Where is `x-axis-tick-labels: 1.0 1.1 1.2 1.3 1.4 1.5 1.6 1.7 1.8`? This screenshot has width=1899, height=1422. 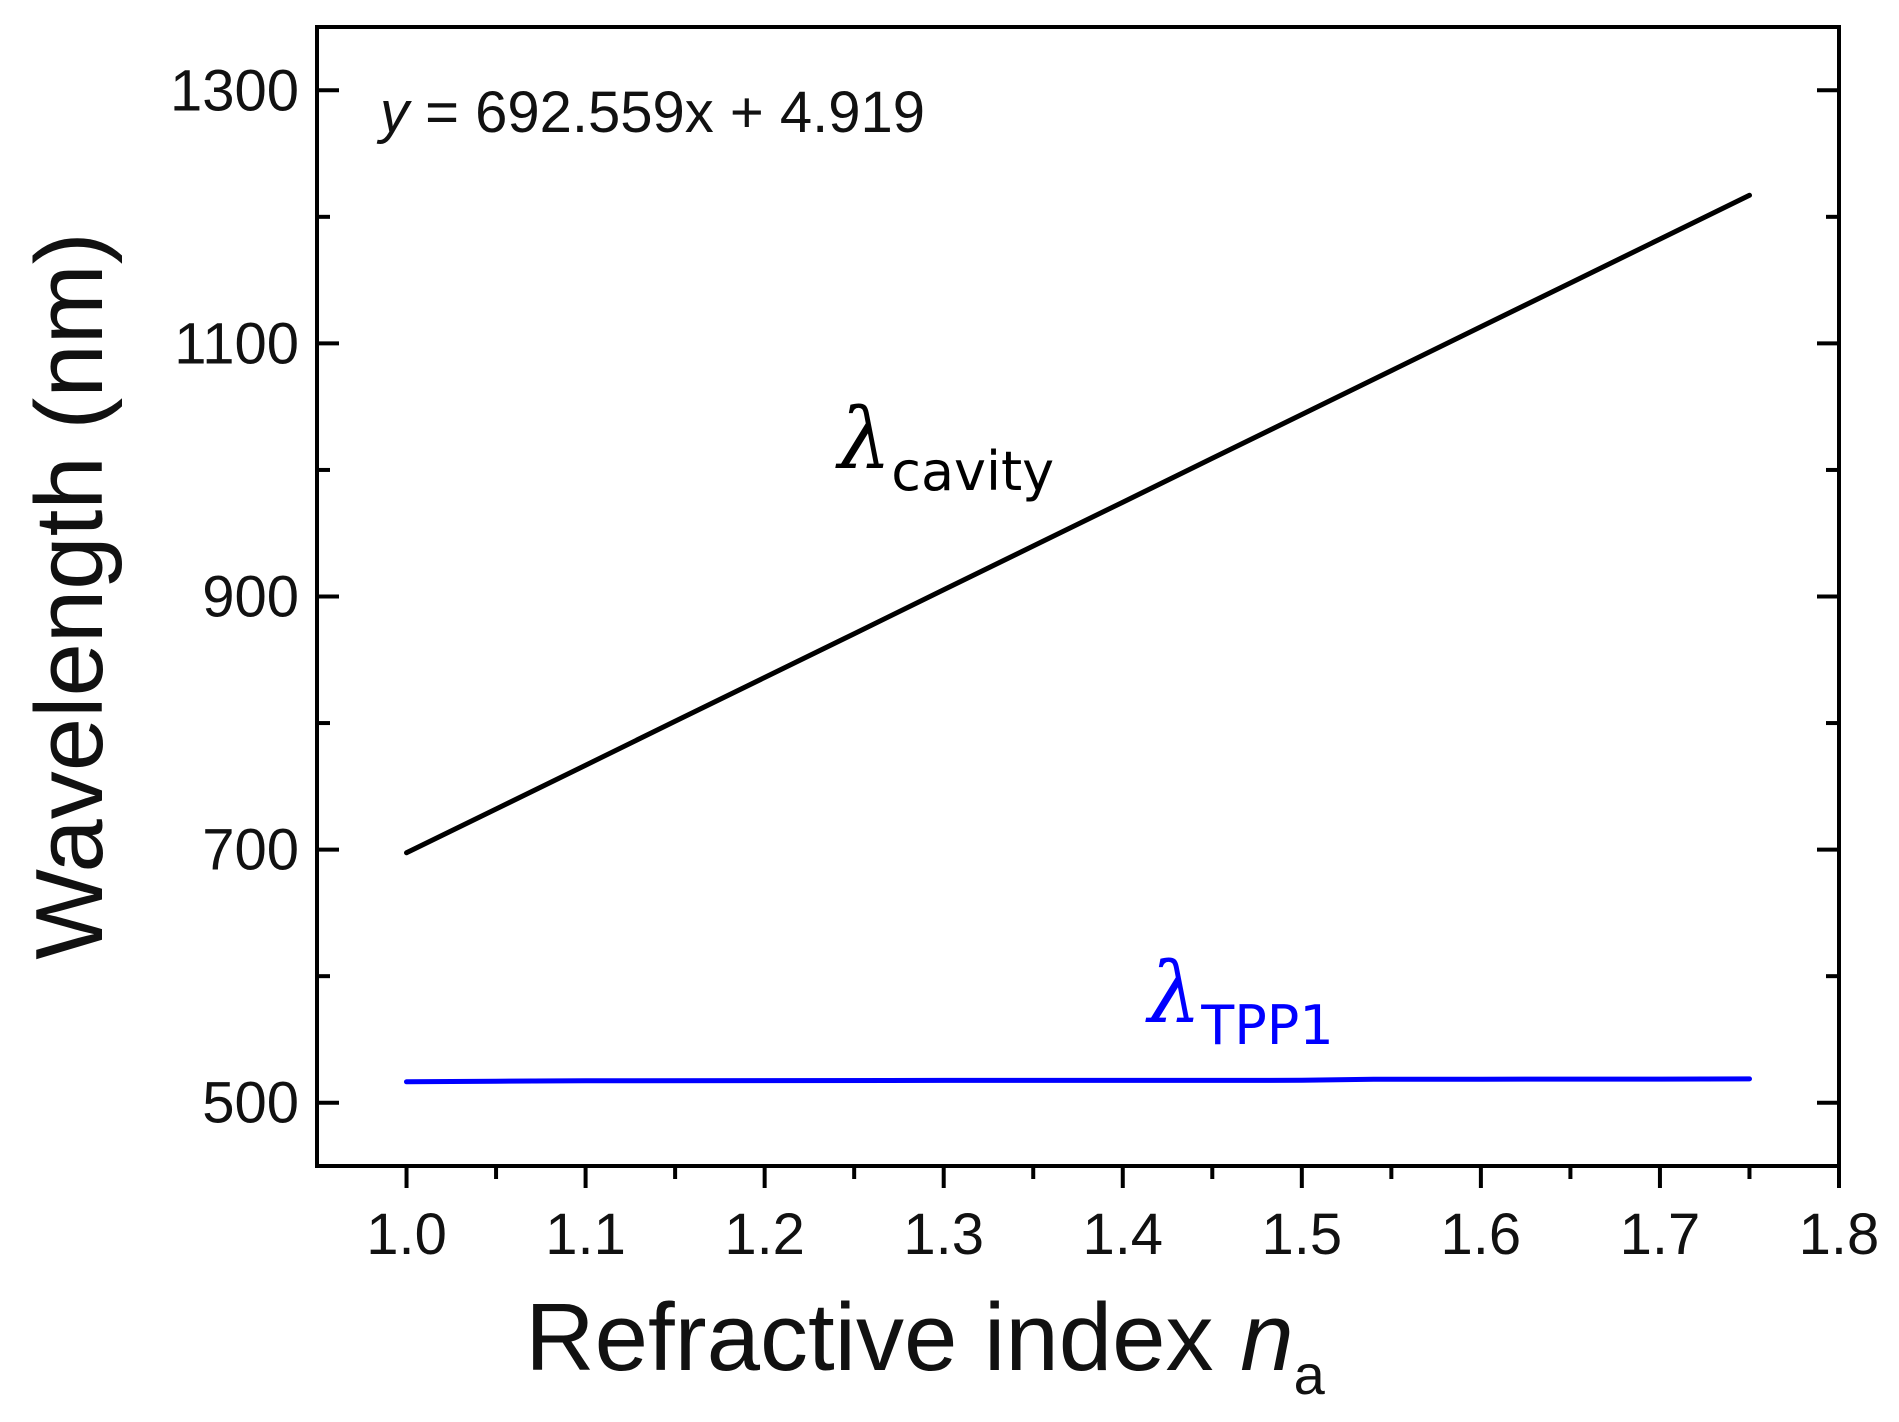 x-axis-tick-labels: 1.0 1.1 1.2 1.3 1.4 1.5 1.6 1.7 1.8 is located at coordinates (1122, 1234).